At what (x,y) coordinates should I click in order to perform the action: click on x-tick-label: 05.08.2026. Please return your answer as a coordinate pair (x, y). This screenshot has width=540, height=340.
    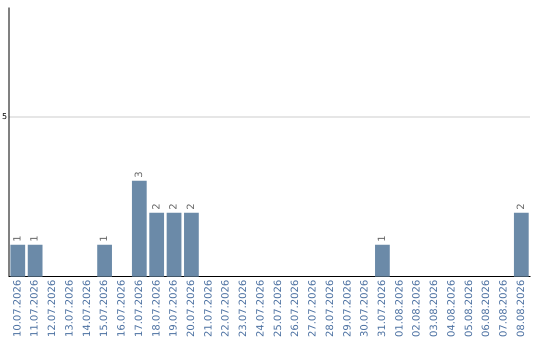
    Looking at the image, I should click on (469, 309).